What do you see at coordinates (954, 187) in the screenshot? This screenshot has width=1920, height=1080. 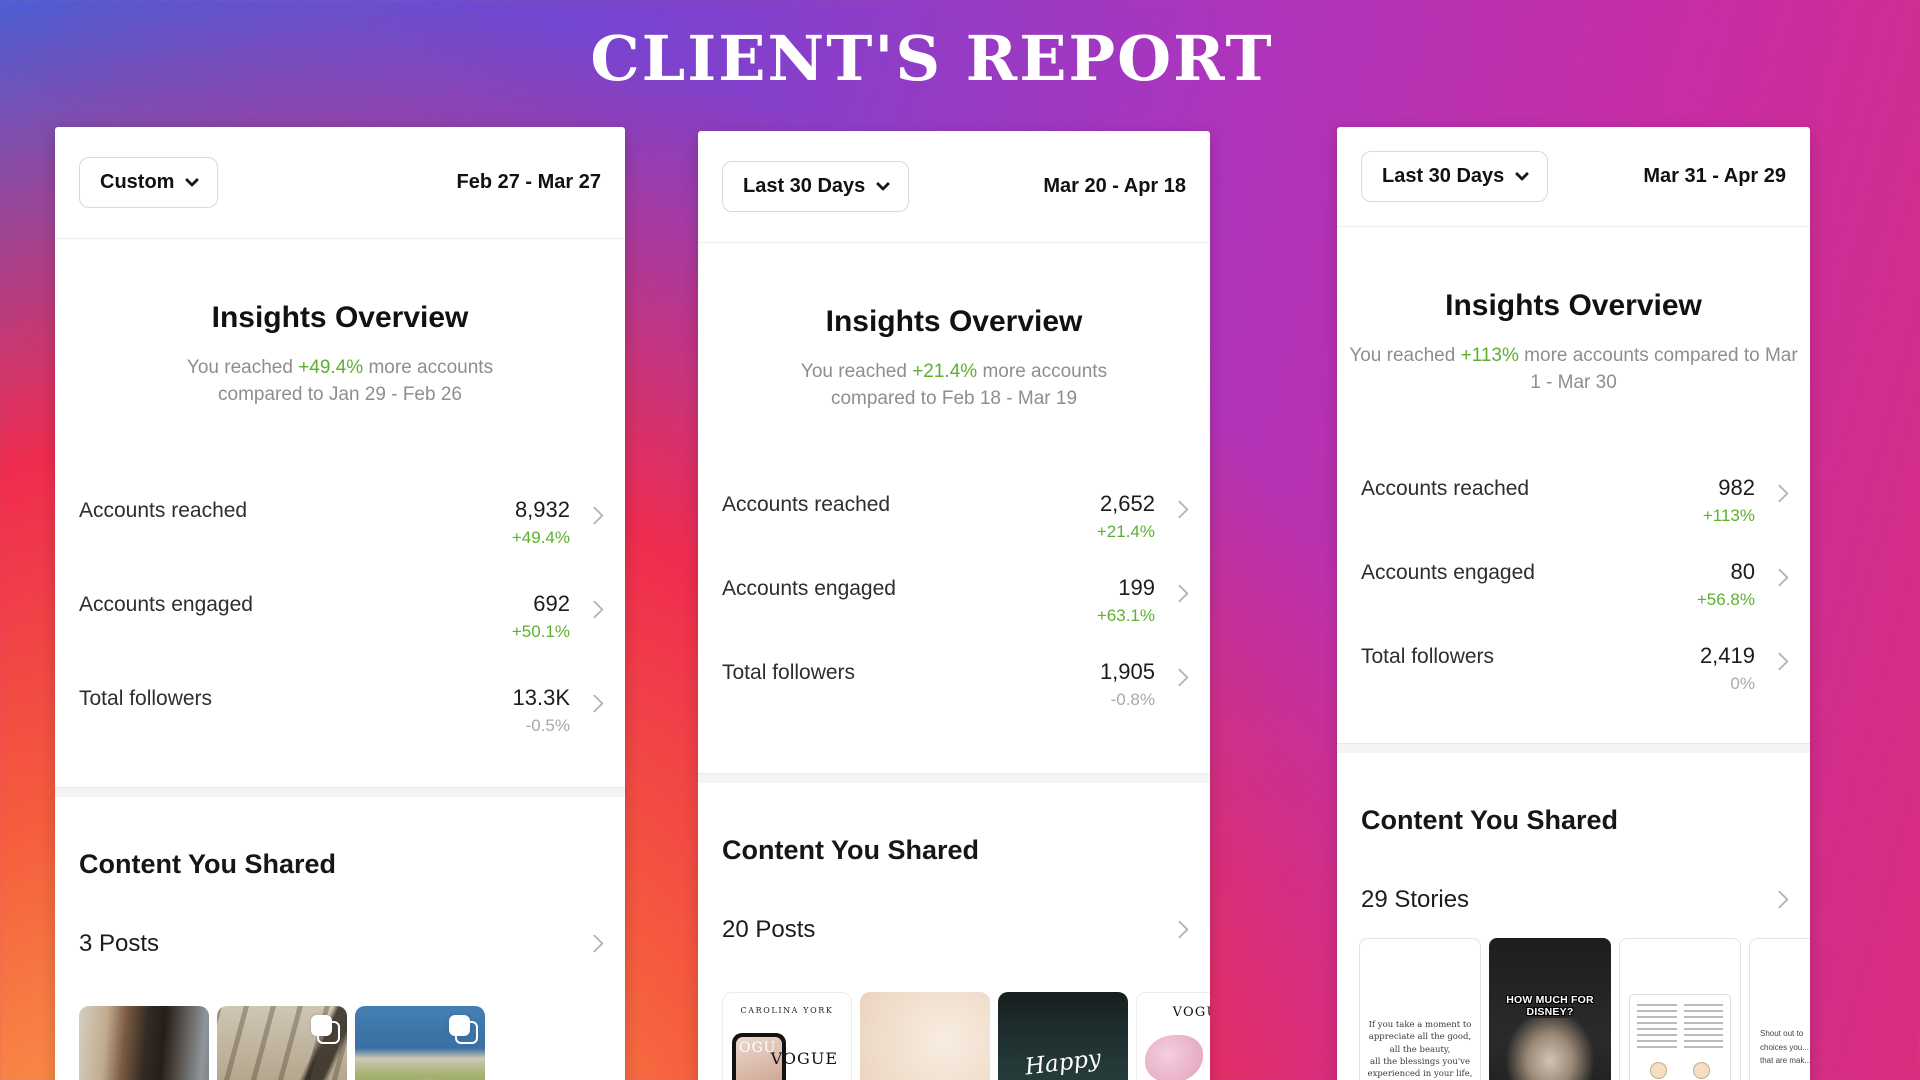 I see `panel-header: Last 30 Days Mar 20 - Apr 18` at bounding box center [954, 187].